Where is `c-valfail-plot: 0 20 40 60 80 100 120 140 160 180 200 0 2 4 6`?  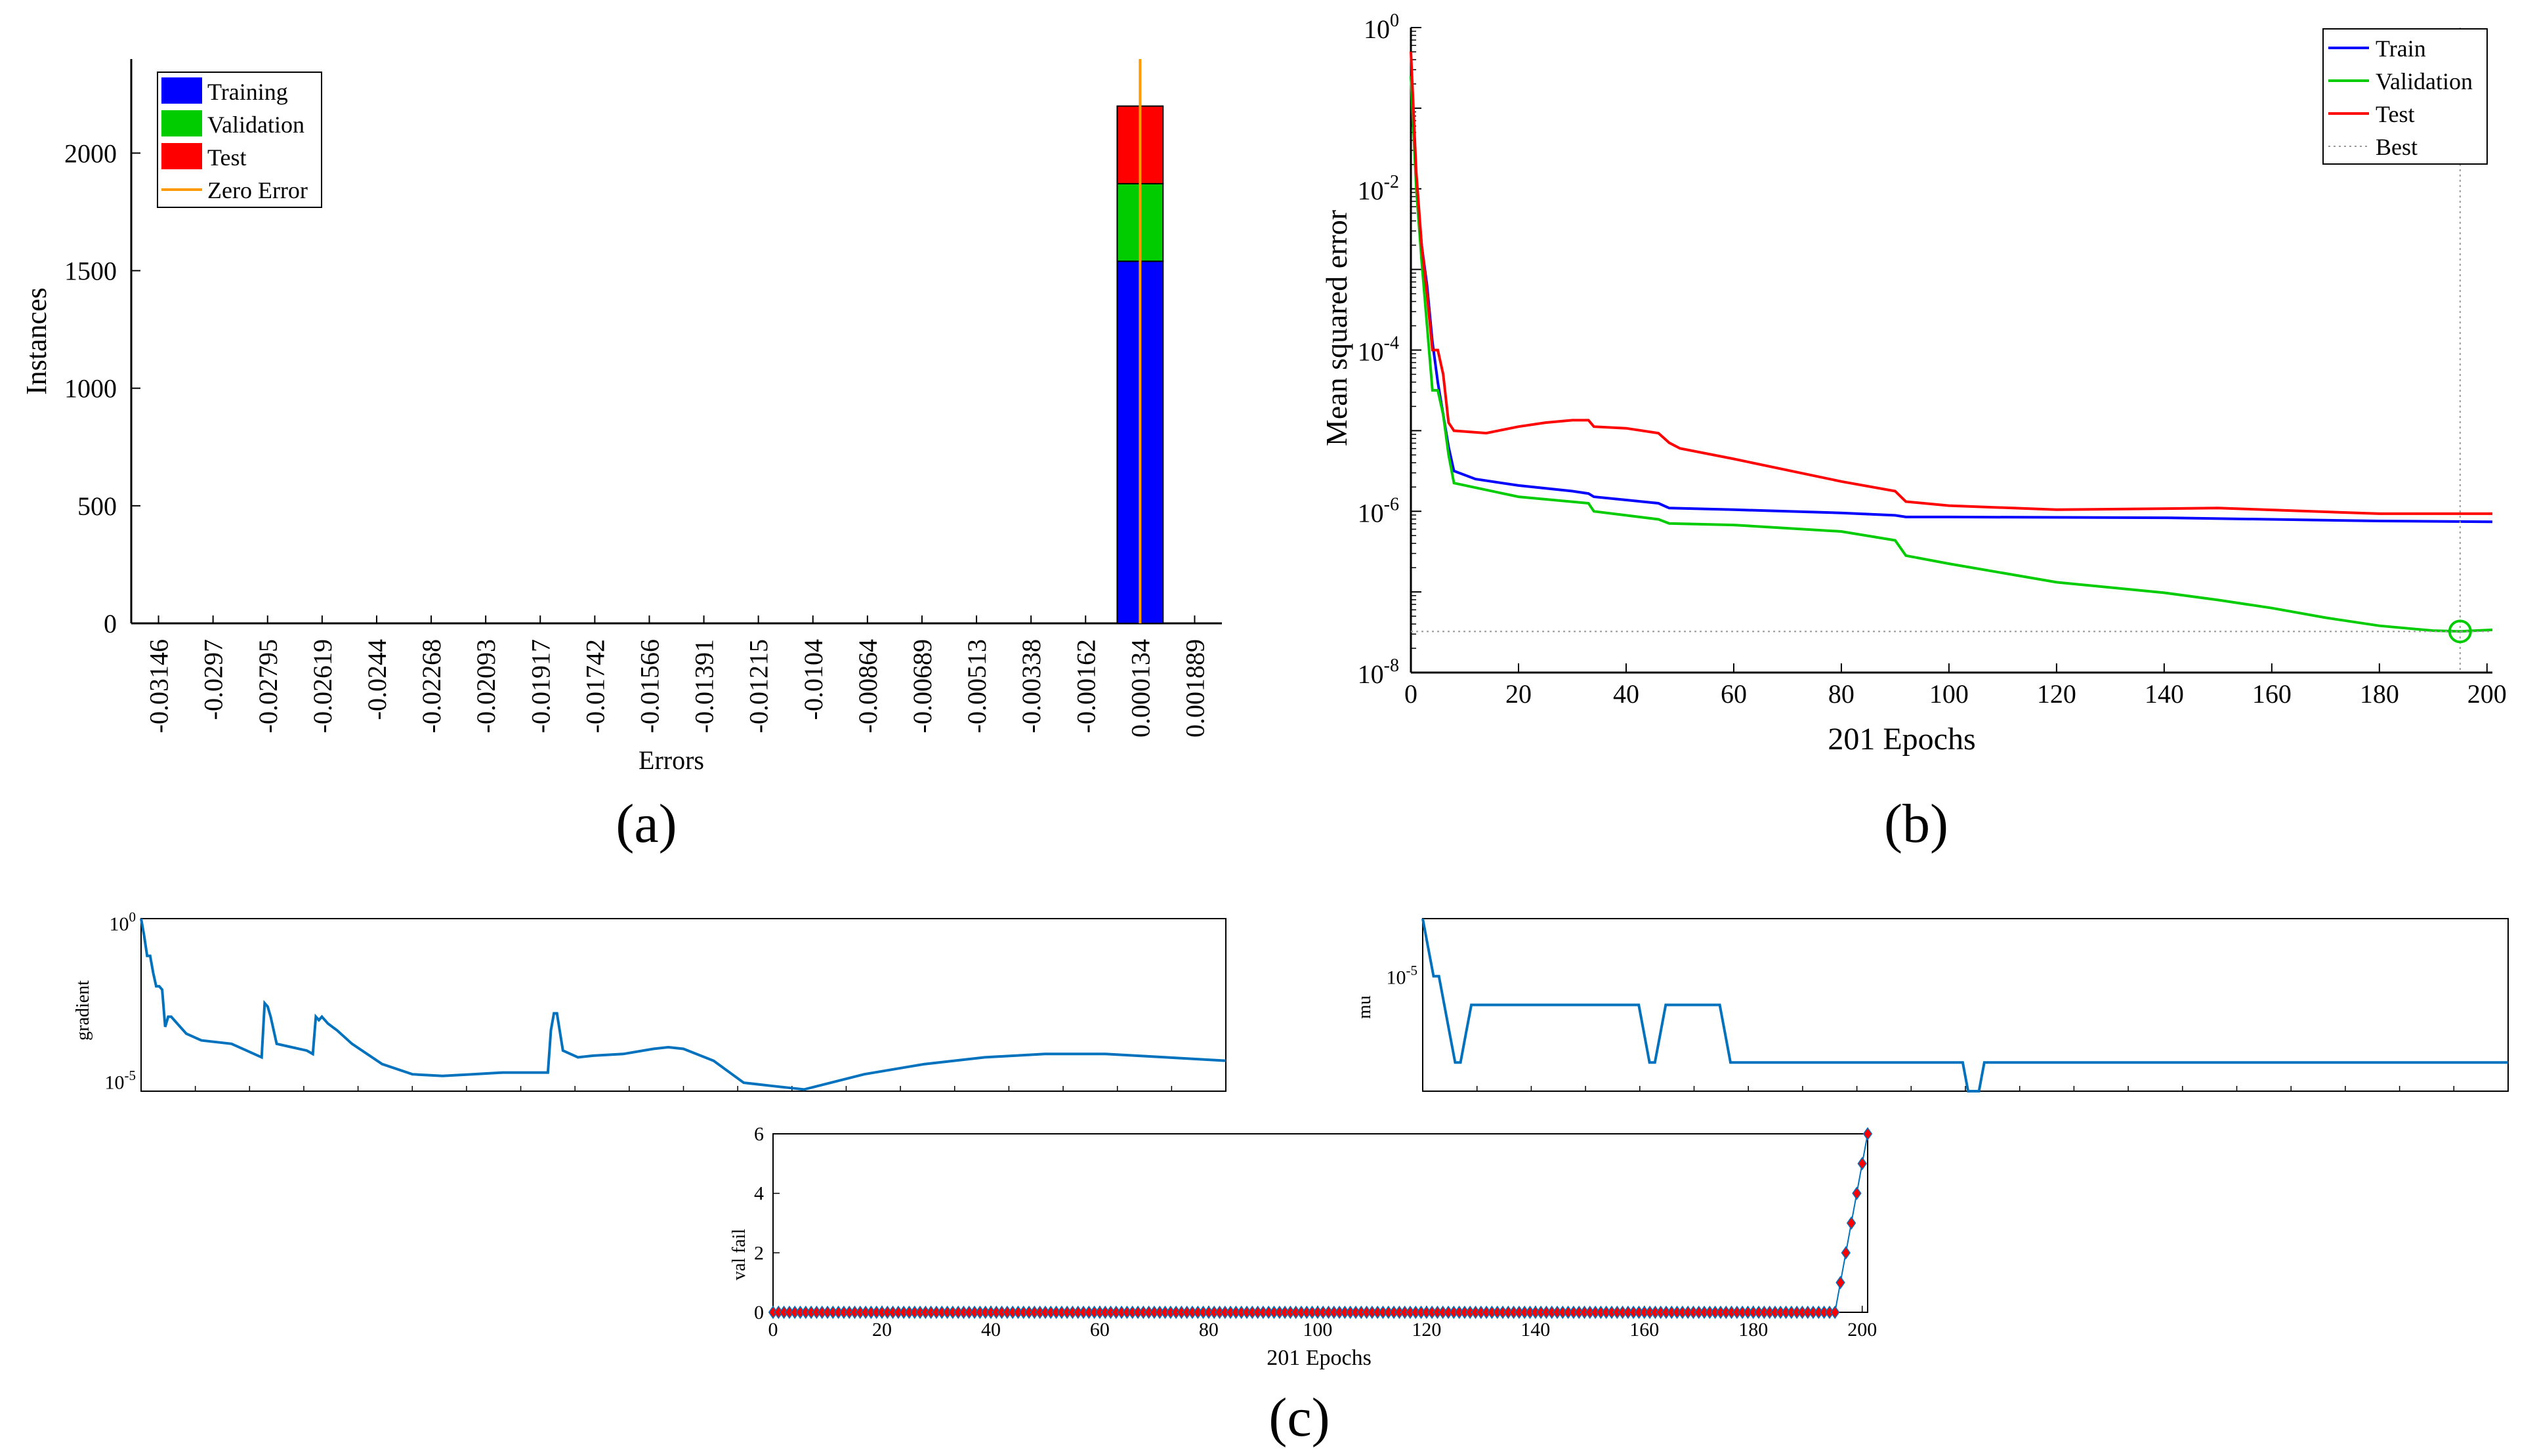
c-valfail-plot: 0 20 40 60 80 100 120 140 160 180 200 0 2 4 6 is located at coordinates (1315, 1232).